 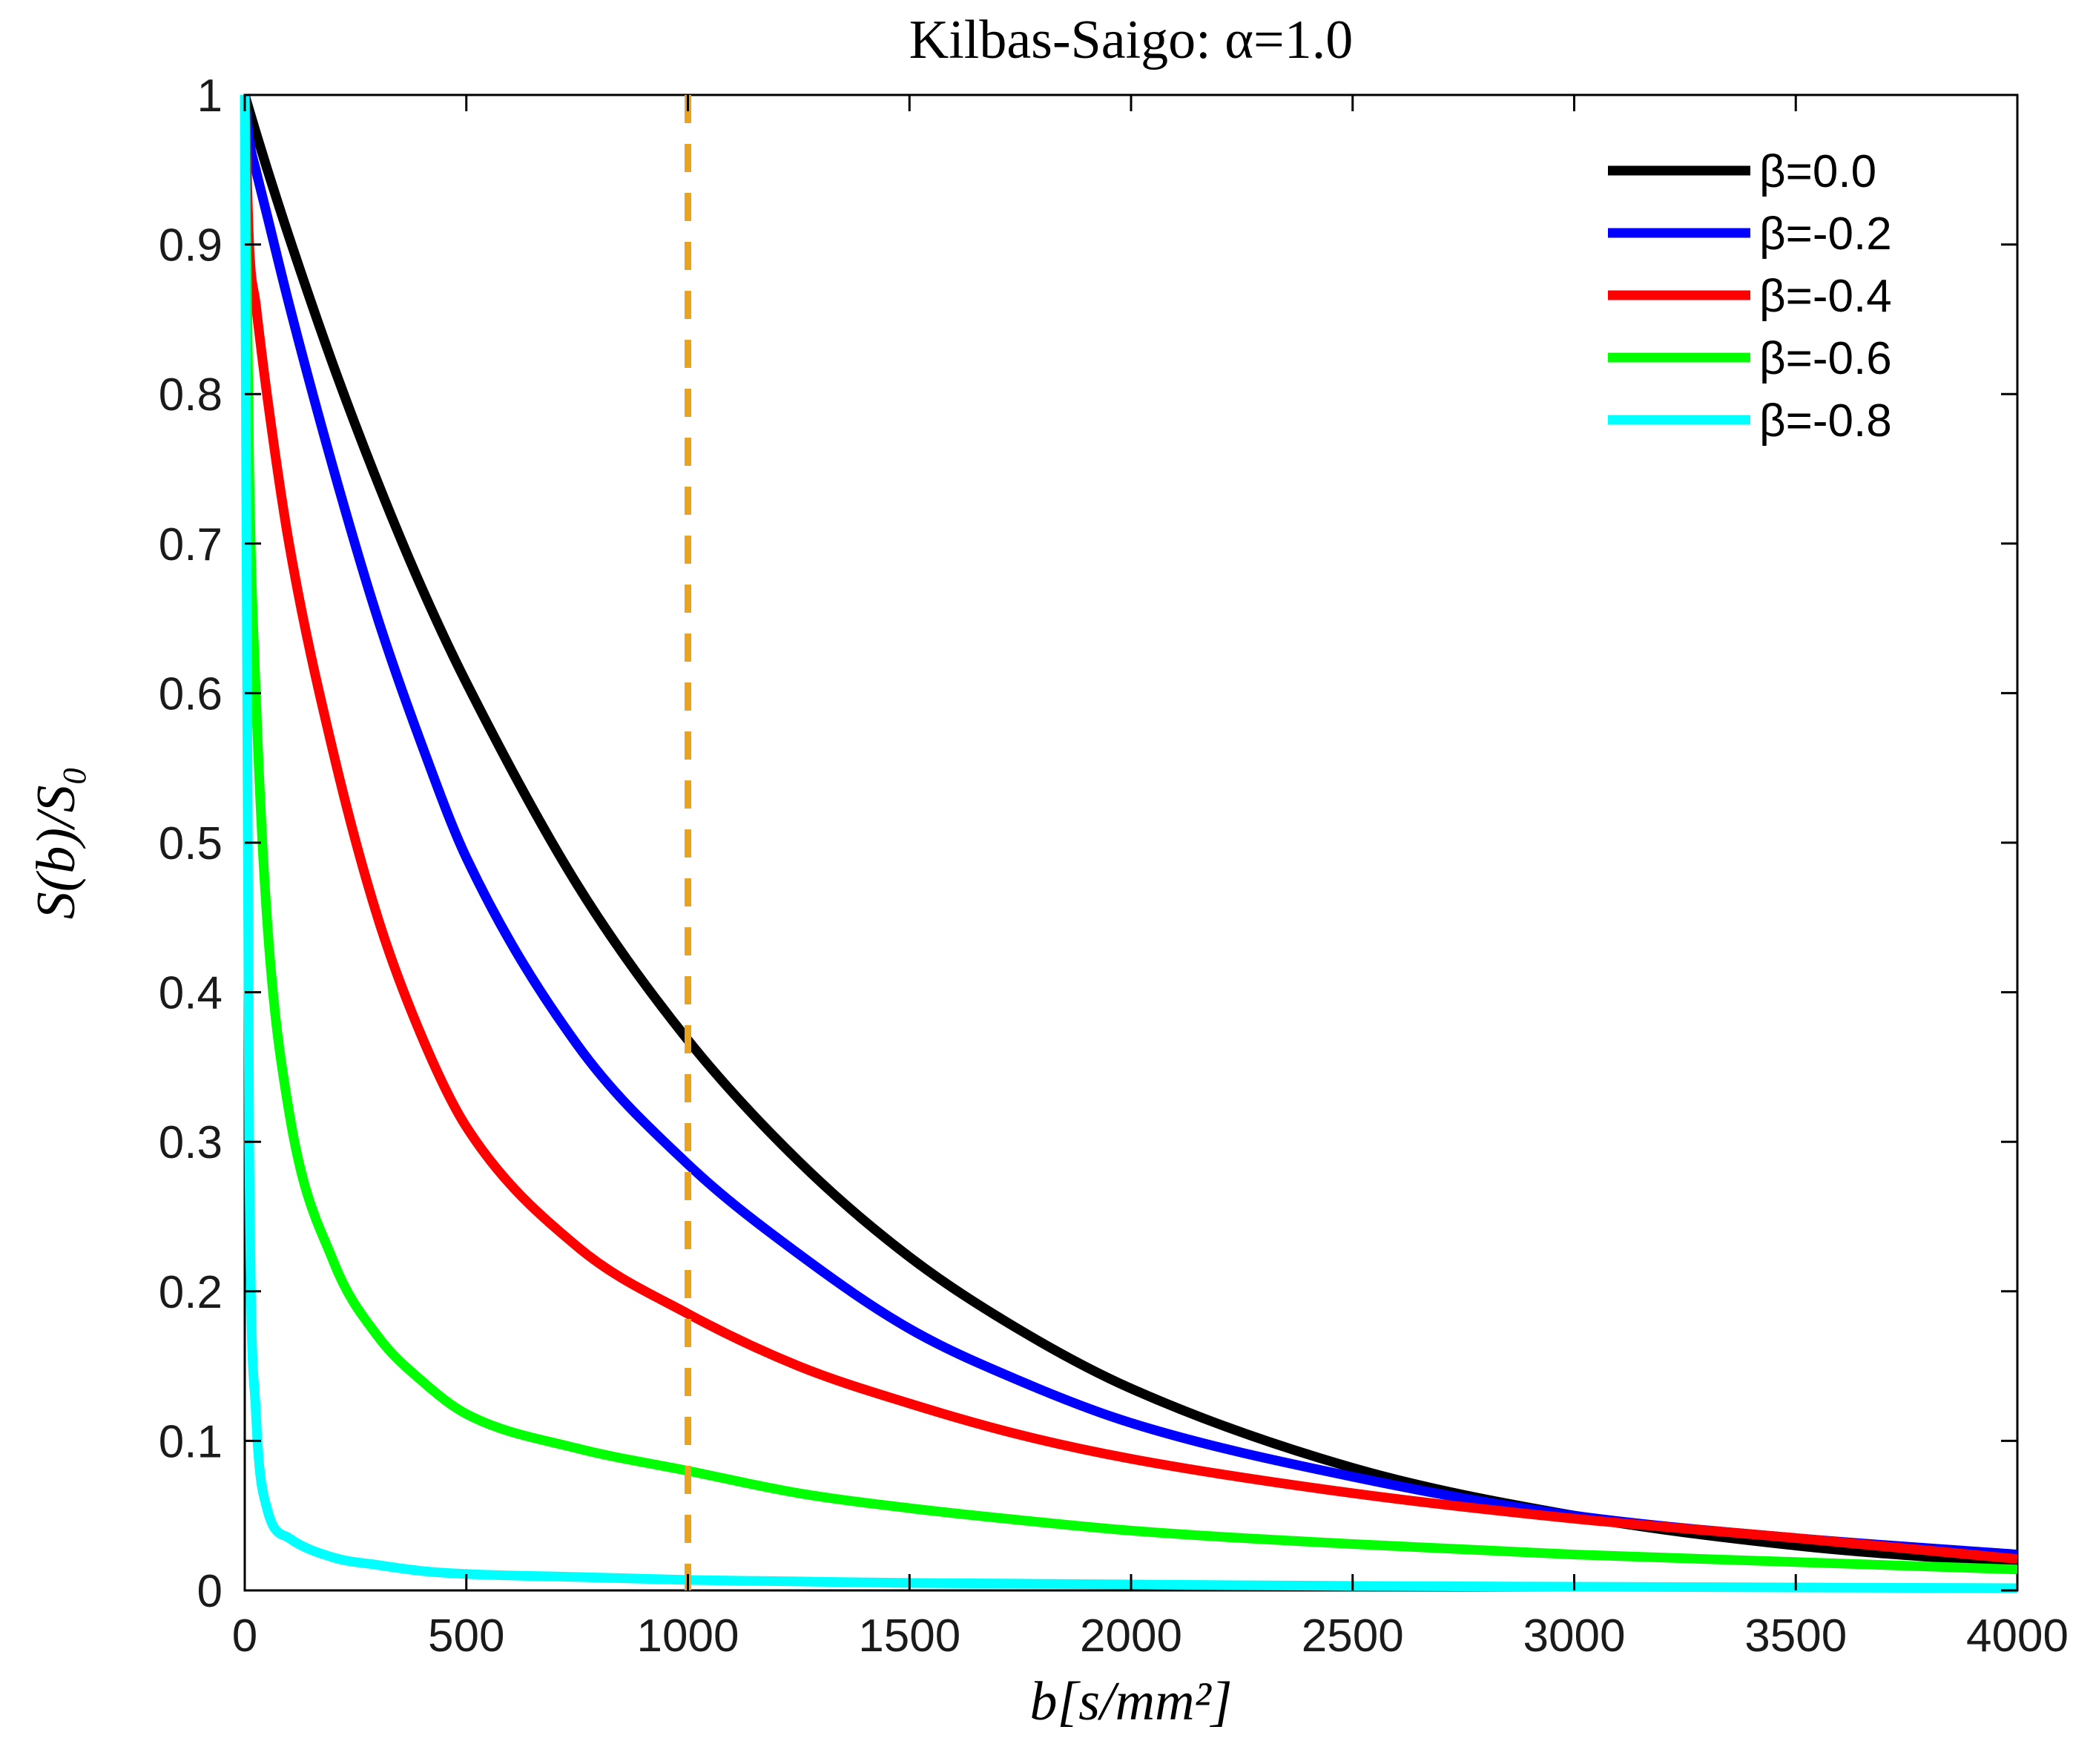 I want to click on x-tick-label: 3000, so click(x=1575, y=1636).